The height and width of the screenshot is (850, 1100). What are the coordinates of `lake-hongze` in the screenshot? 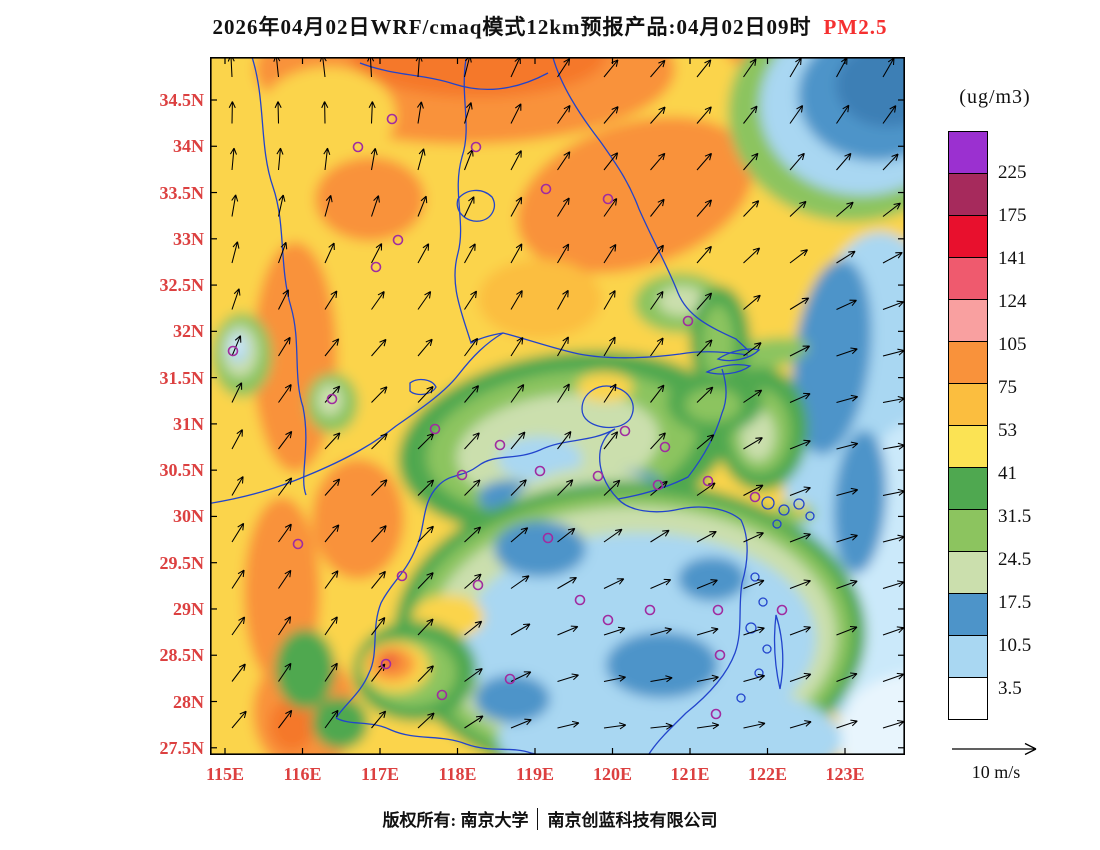 It's located at (475, 205).